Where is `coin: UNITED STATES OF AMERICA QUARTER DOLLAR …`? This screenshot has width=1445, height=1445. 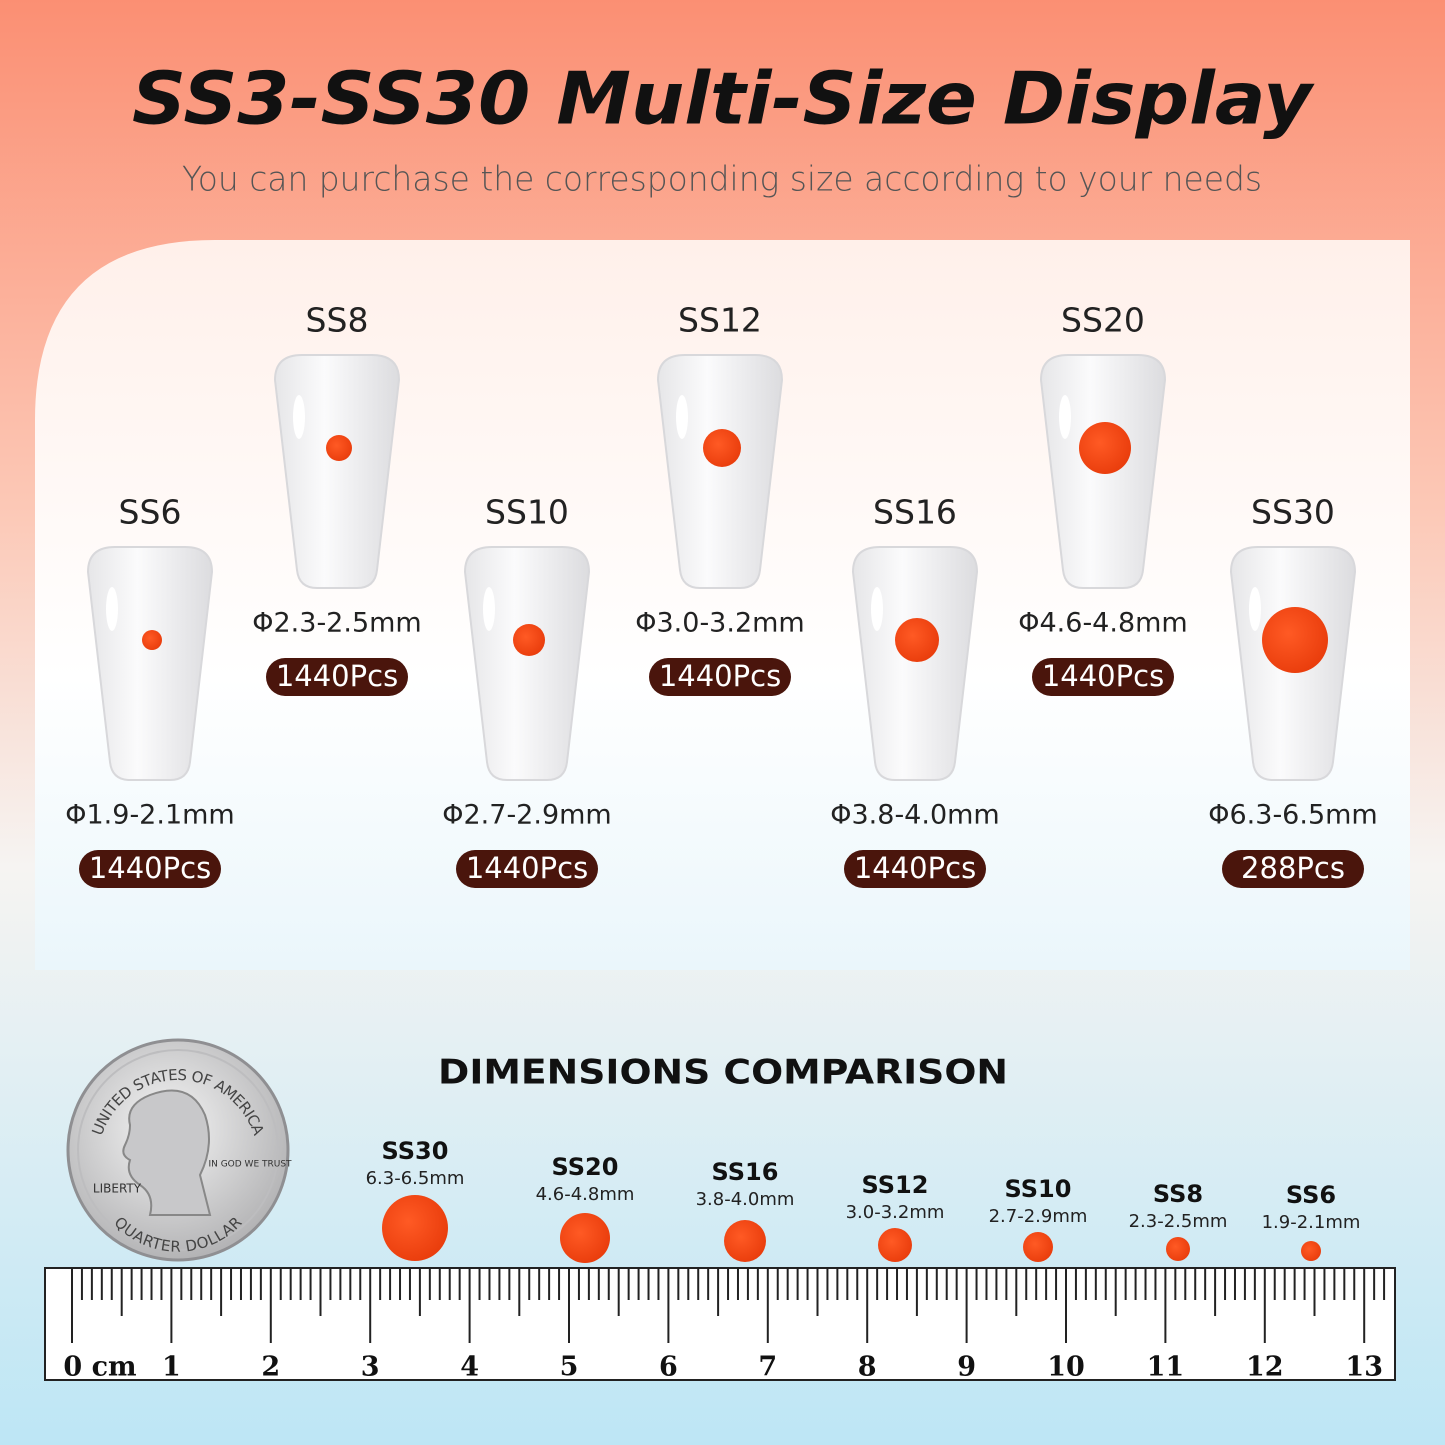 coin: UNITED STATES OF AMERICA QUARTER DOLLAR … is located at coordinates (179, 1150).